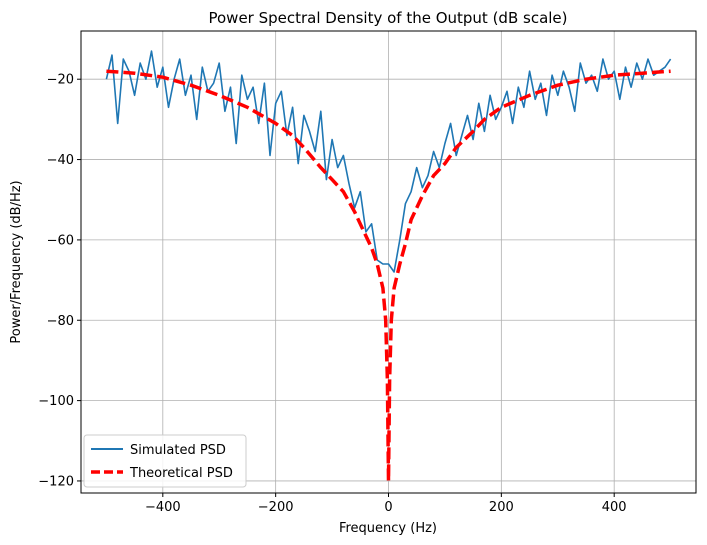 The width and height of the screenshot is (707, 545). What do you see at coordinates (60, 321) in the screenshot?
I see `y-tick-label: −80` at bounding box center [60, 321].